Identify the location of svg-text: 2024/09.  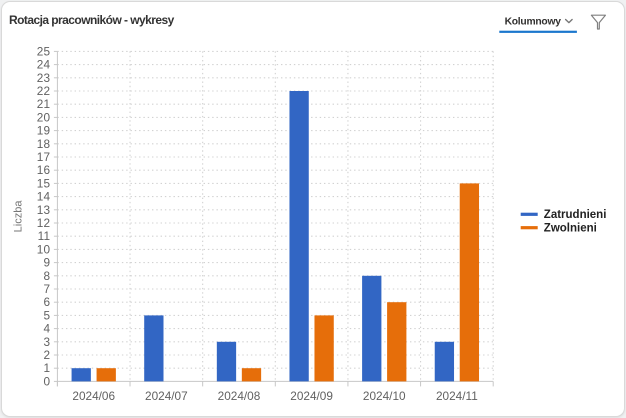
(311, 396).